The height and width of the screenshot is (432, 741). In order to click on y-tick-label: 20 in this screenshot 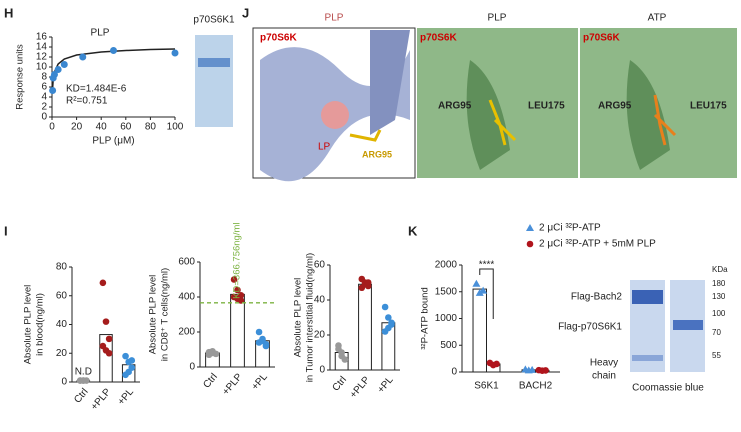, I will do `click(62, 353)`.